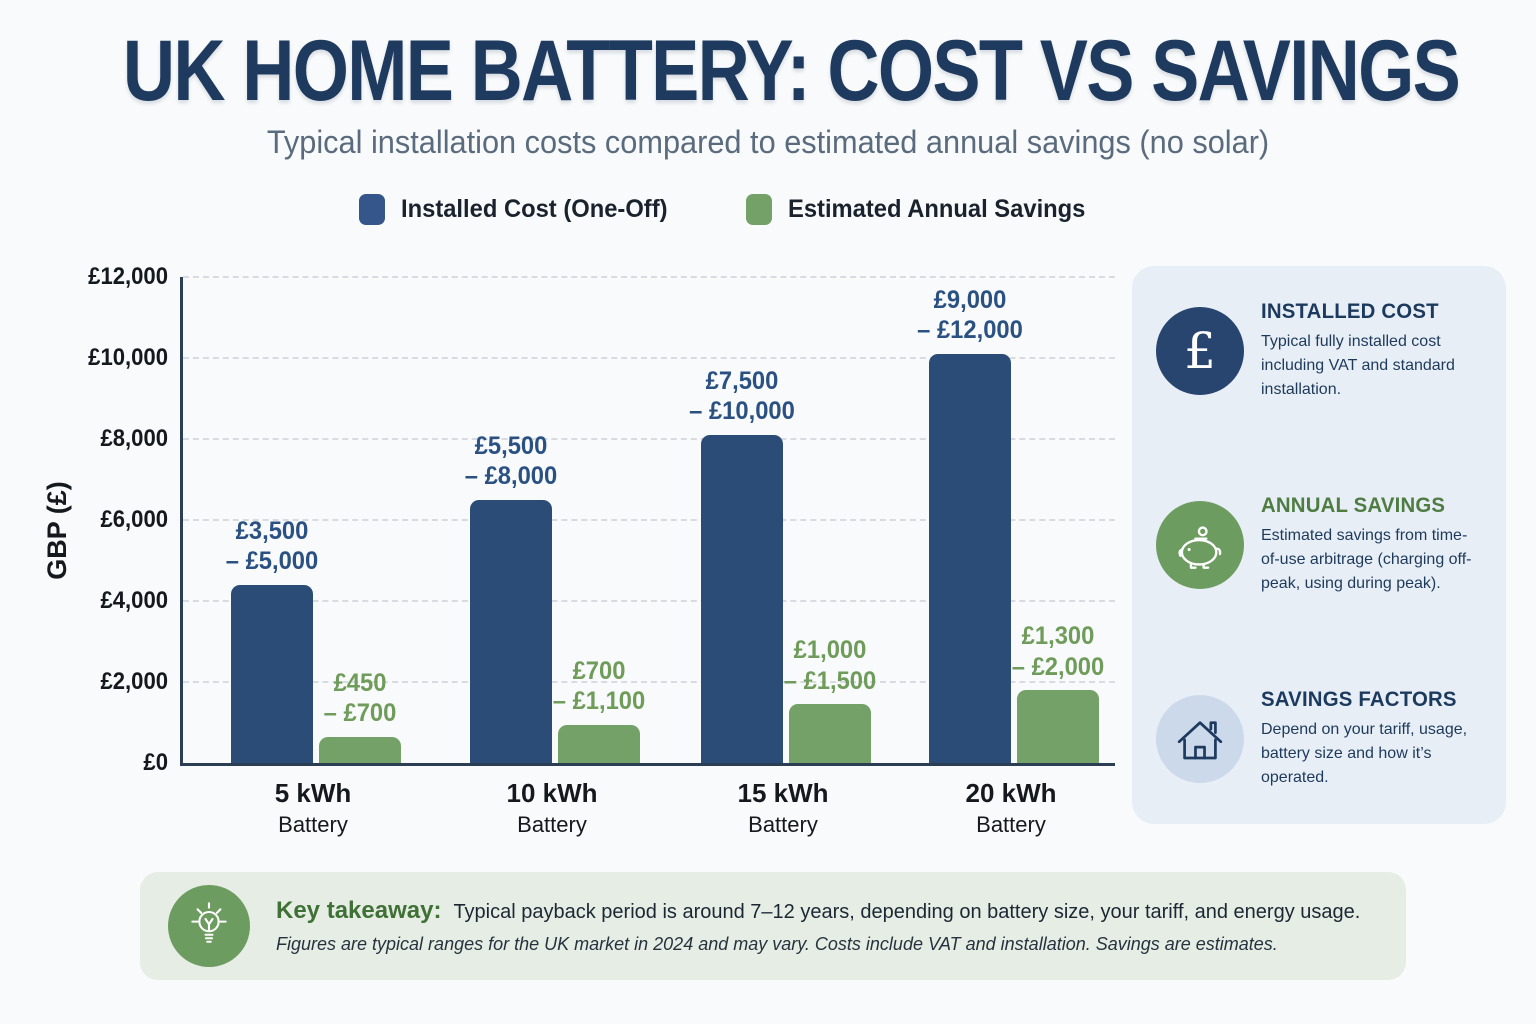  I want to click on savings-range-label: £1,300– £2,000, so click(1058, 651).